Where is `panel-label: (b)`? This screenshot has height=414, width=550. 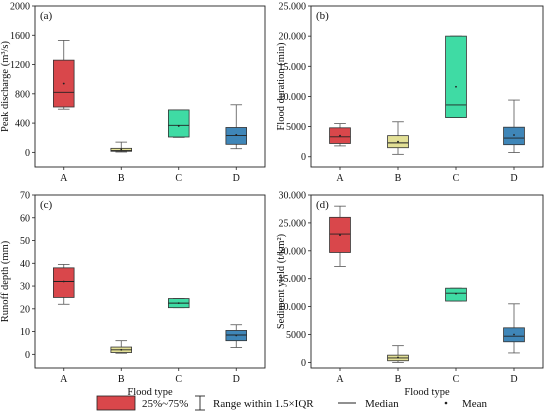
panel-label: (b) is located at coordinates (322, 16).